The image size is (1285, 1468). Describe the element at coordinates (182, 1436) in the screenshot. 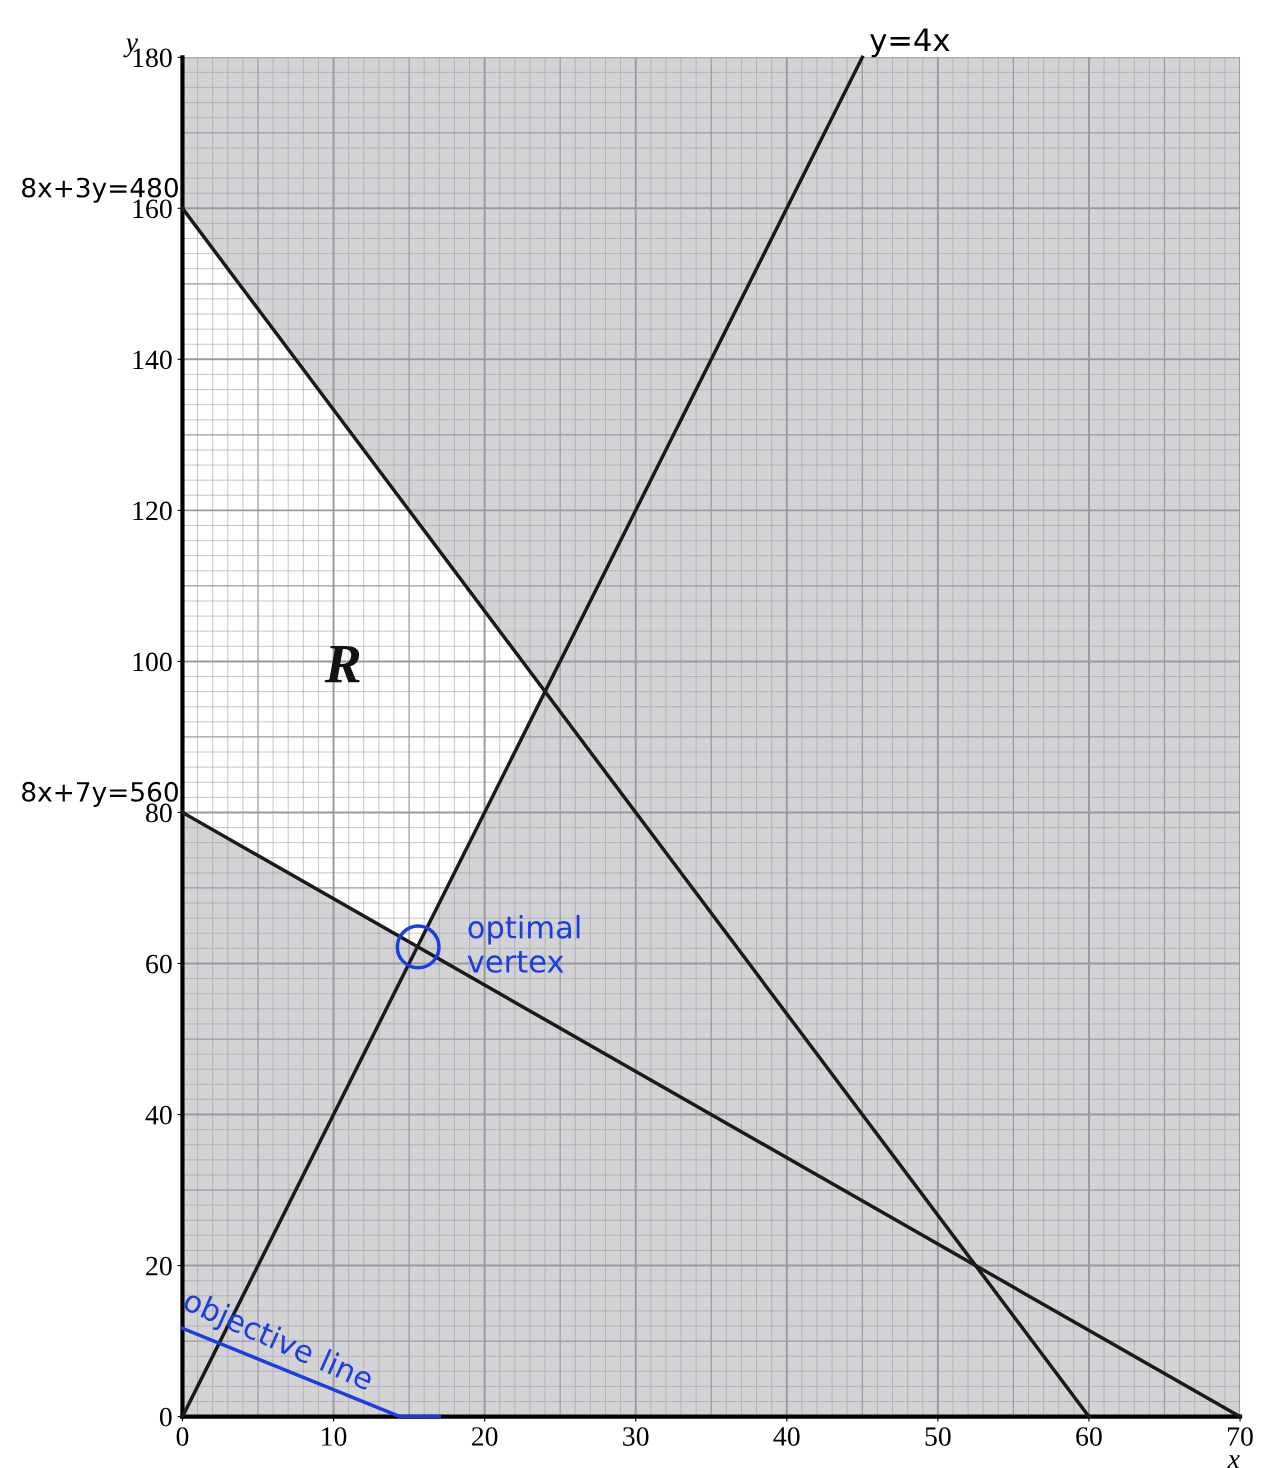

I see `x-tick-label: 0` at that location.